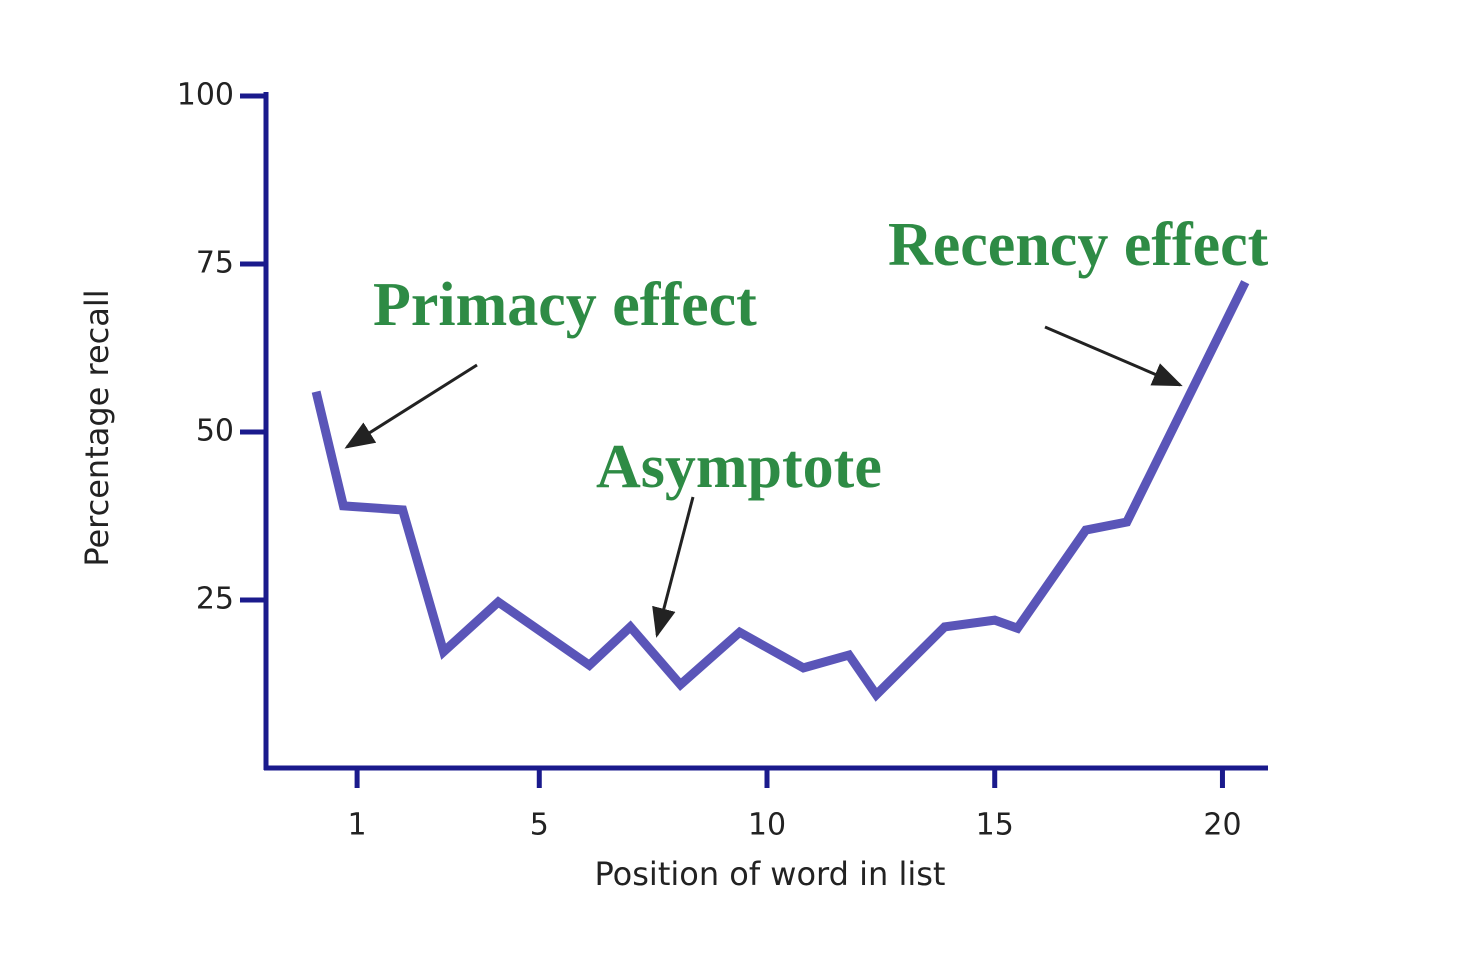 The width and height of the screenshot is (1466, 954). I want to click on y-tick-label: 100, so click(205, 95).